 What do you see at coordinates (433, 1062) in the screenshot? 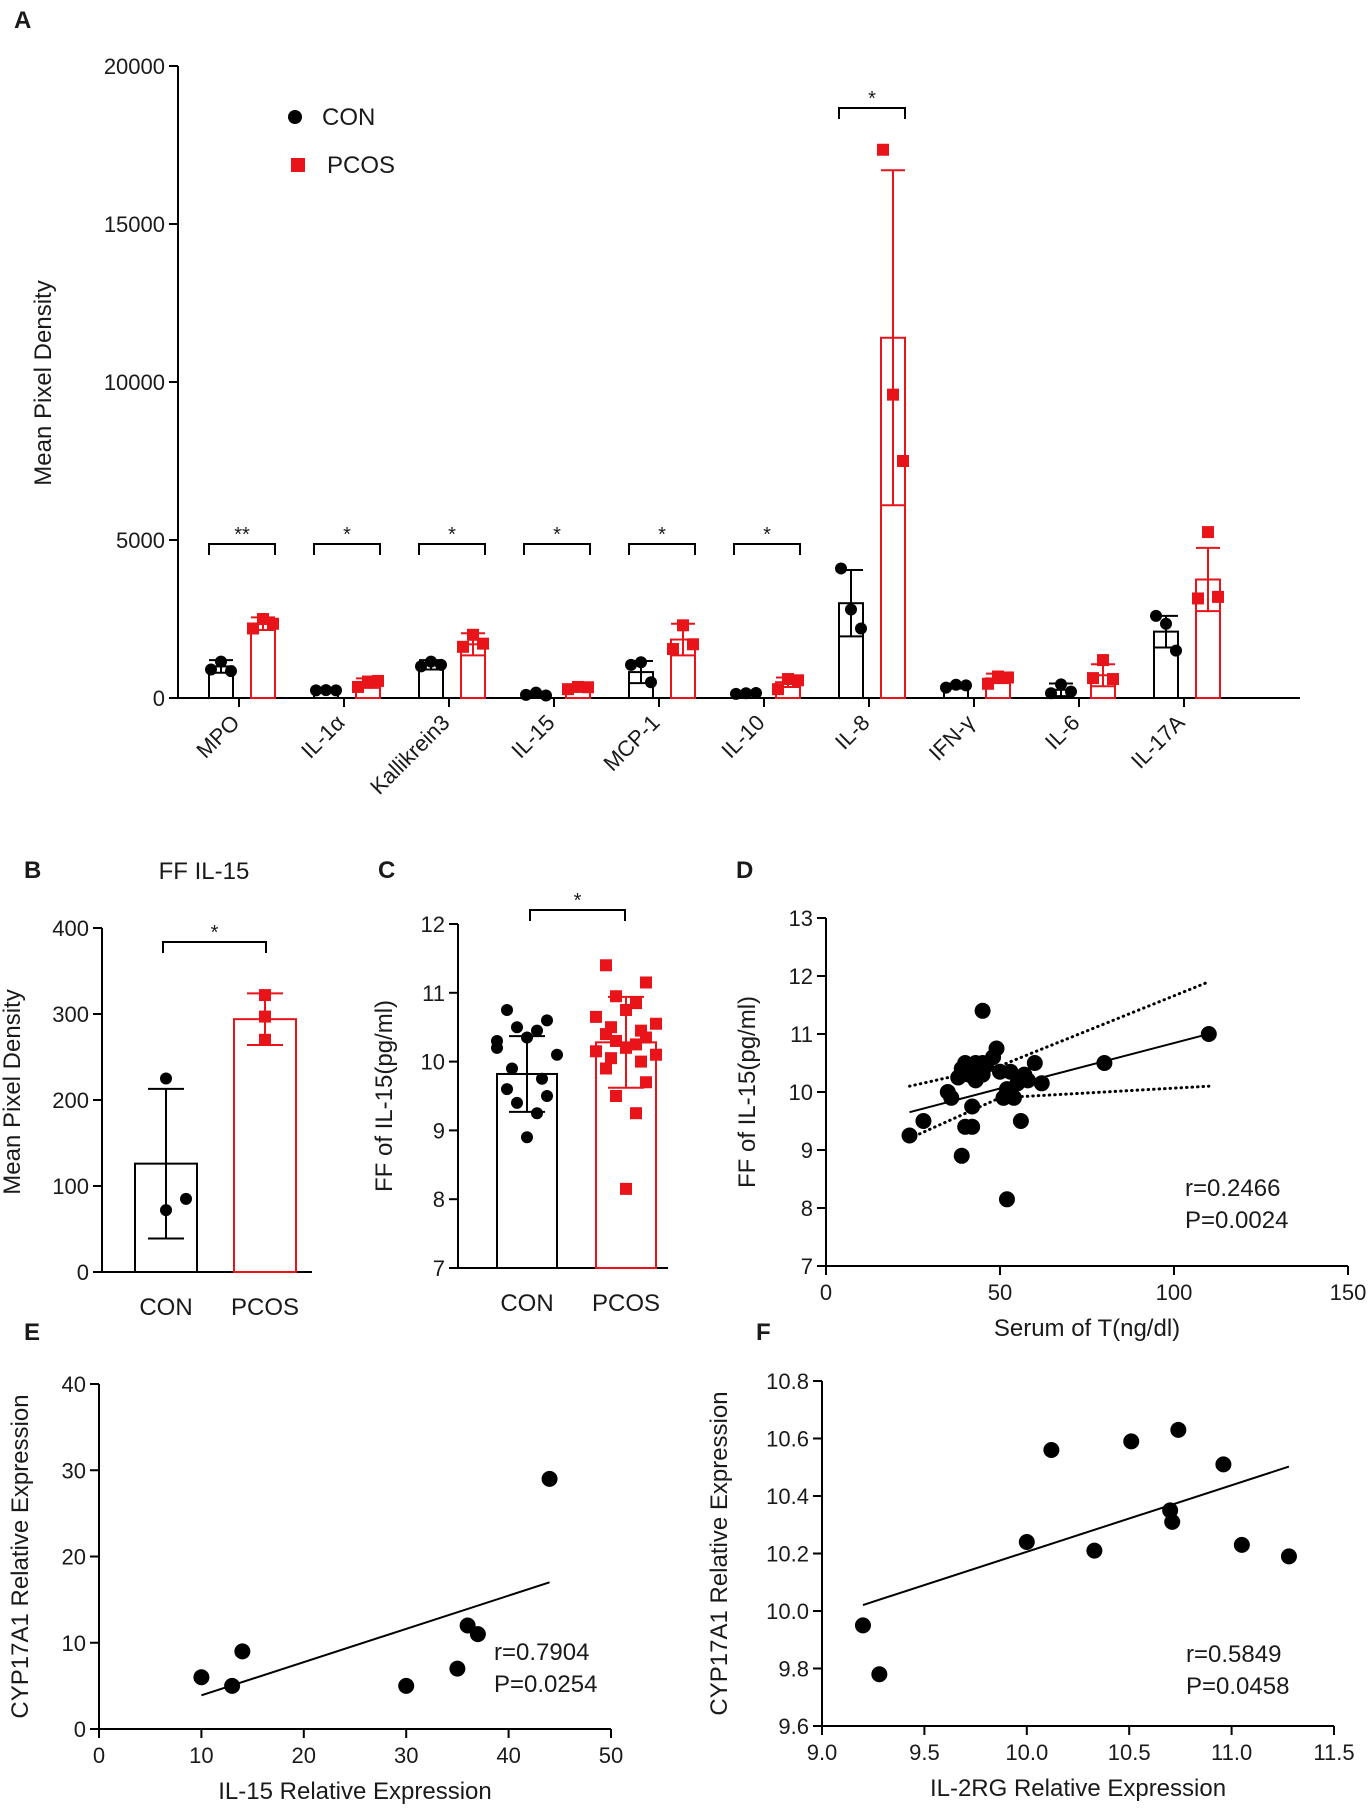
I see `y-tick-label: 10` at bounding box center [433, 1062].